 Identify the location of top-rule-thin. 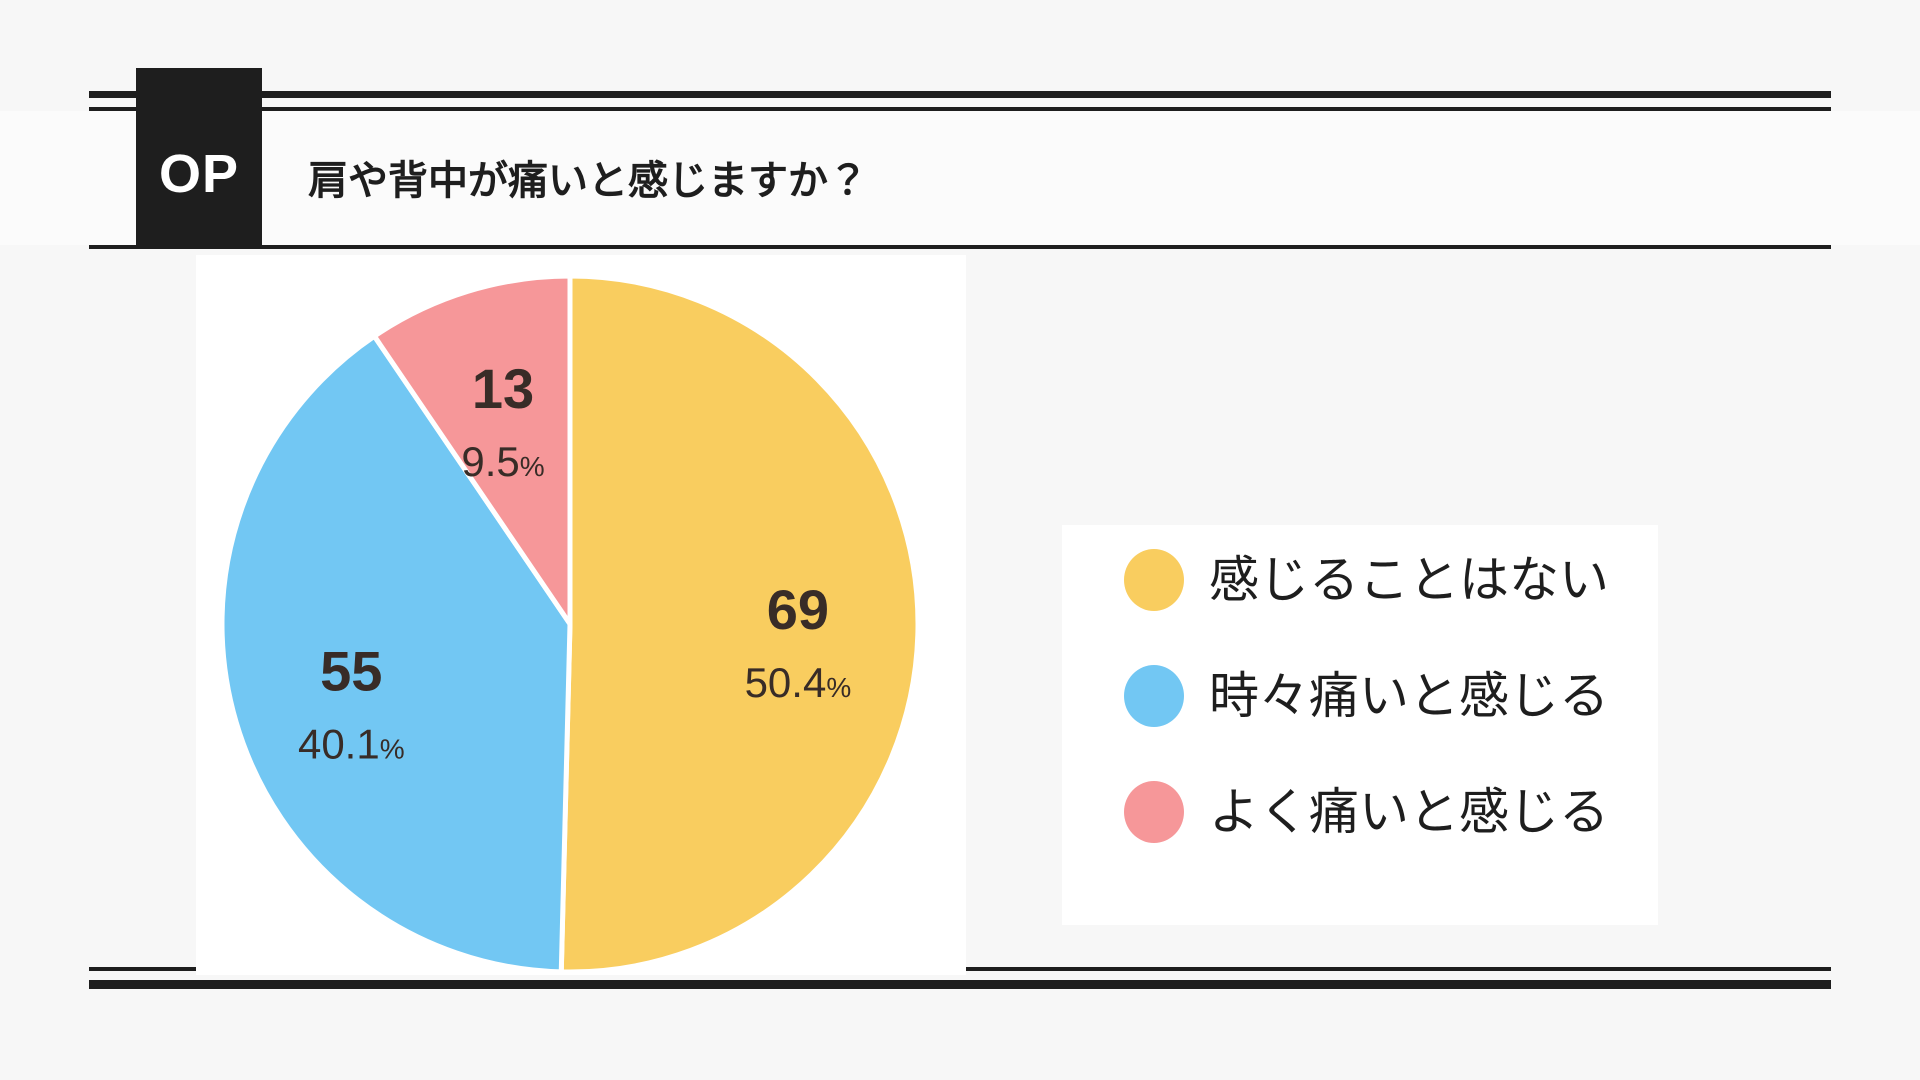
(960, 109).